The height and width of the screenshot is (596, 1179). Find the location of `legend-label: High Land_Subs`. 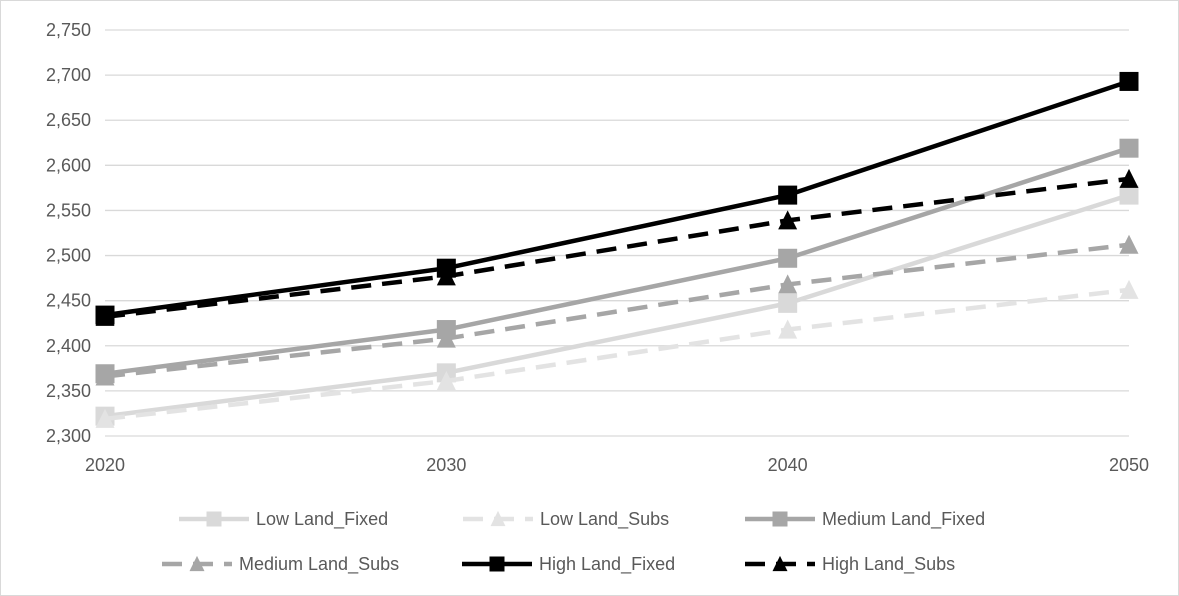

legend-label: High Land_Subs is located at coordinates (888, 564).